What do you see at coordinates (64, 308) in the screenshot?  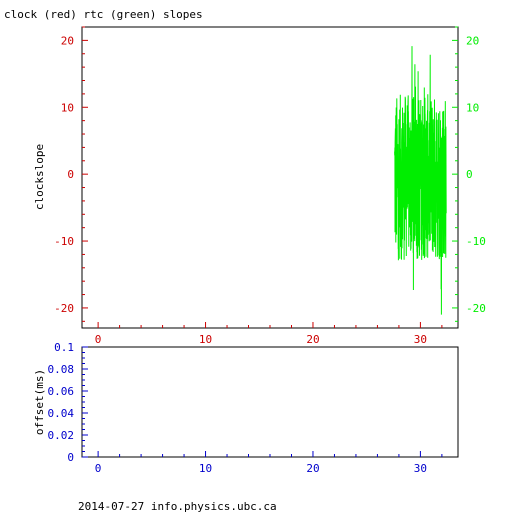 I see `top-y-tick-label: -20` at bounding box center [64, 308].